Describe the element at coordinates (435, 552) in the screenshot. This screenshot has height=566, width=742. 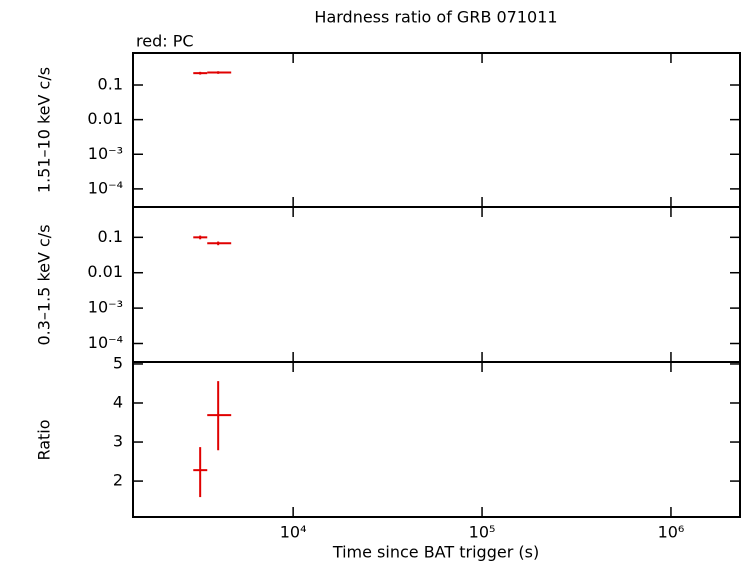
I see `x-axis-label: Time since BAT trigger (s)` at that location.